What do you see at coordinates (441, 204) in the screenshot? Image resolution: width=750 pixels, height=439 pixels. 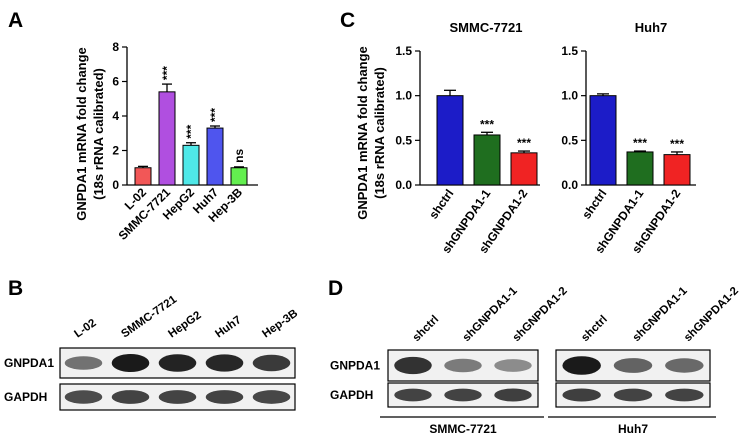 I see `c1-category-label: shctrl` at bounding box center [441, 204].